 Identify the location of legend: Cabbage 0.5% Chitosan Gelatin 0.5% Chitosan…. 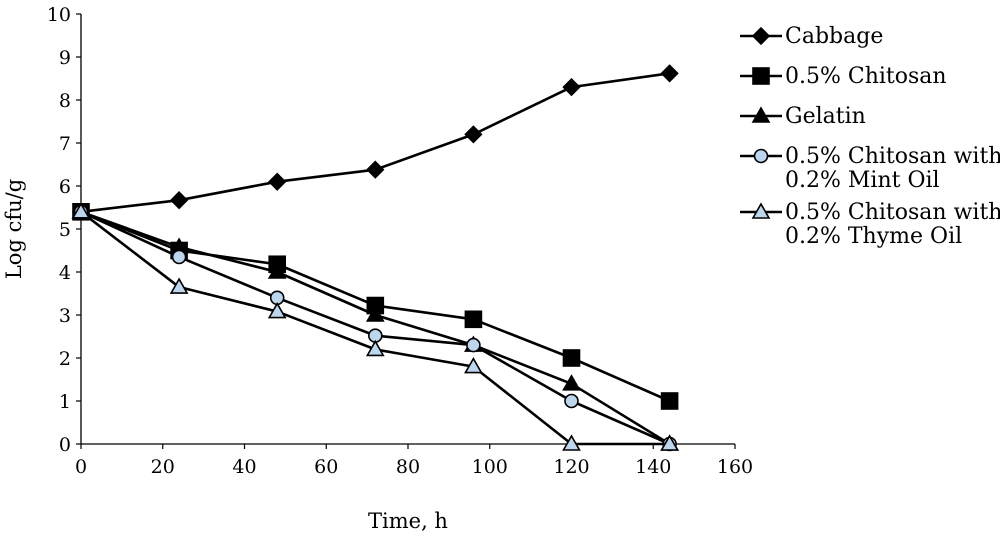
(870, 136).